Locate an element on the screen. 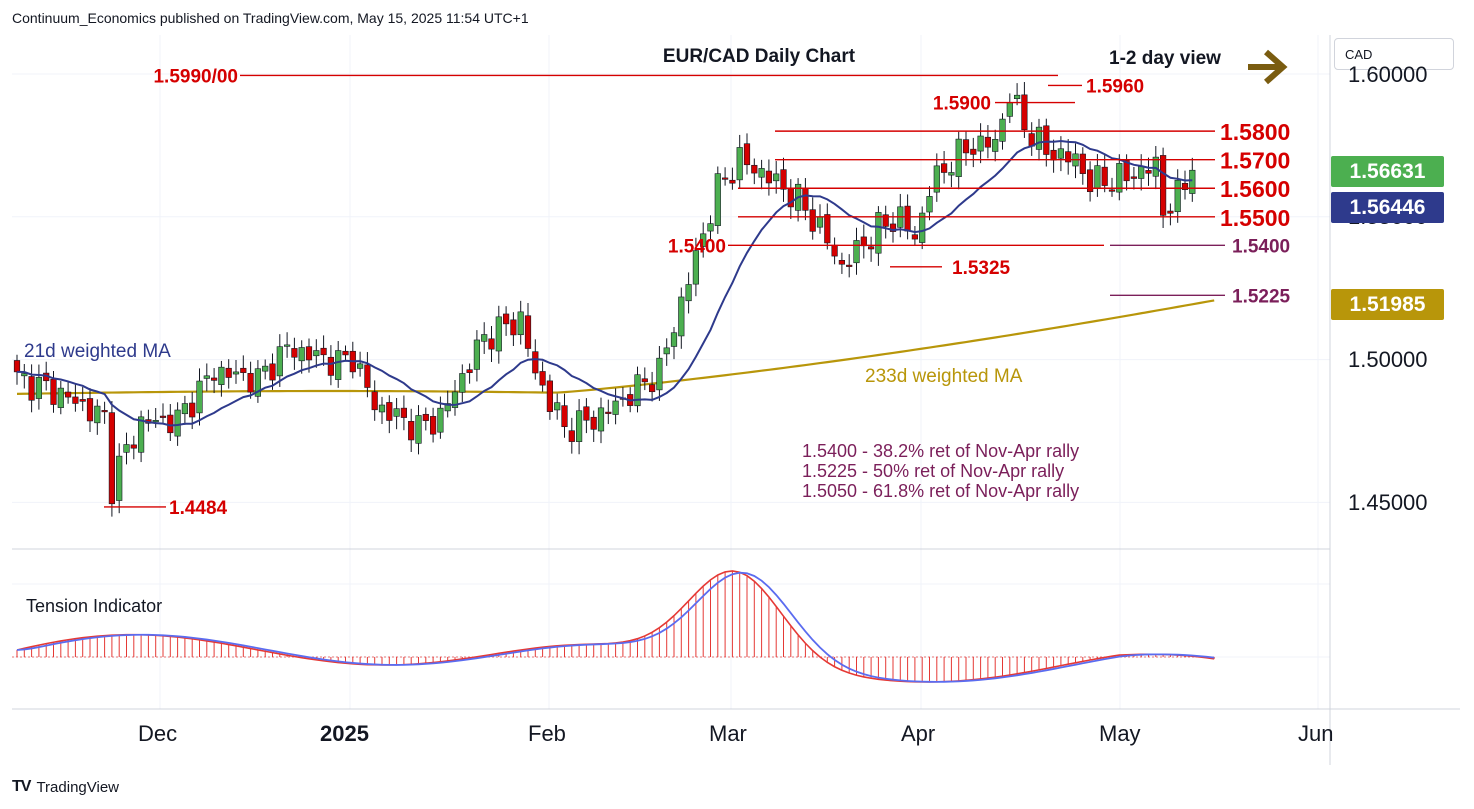 This screenshot has height=809, width=1474. ma233-label: 233d weighted MA is located at coordinates (944, 376).